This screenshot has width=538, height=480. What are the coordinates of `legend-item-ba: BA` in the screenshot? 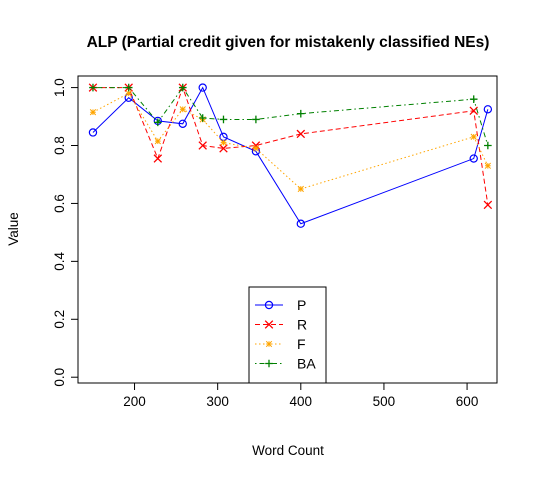 It's located at (285, 364).